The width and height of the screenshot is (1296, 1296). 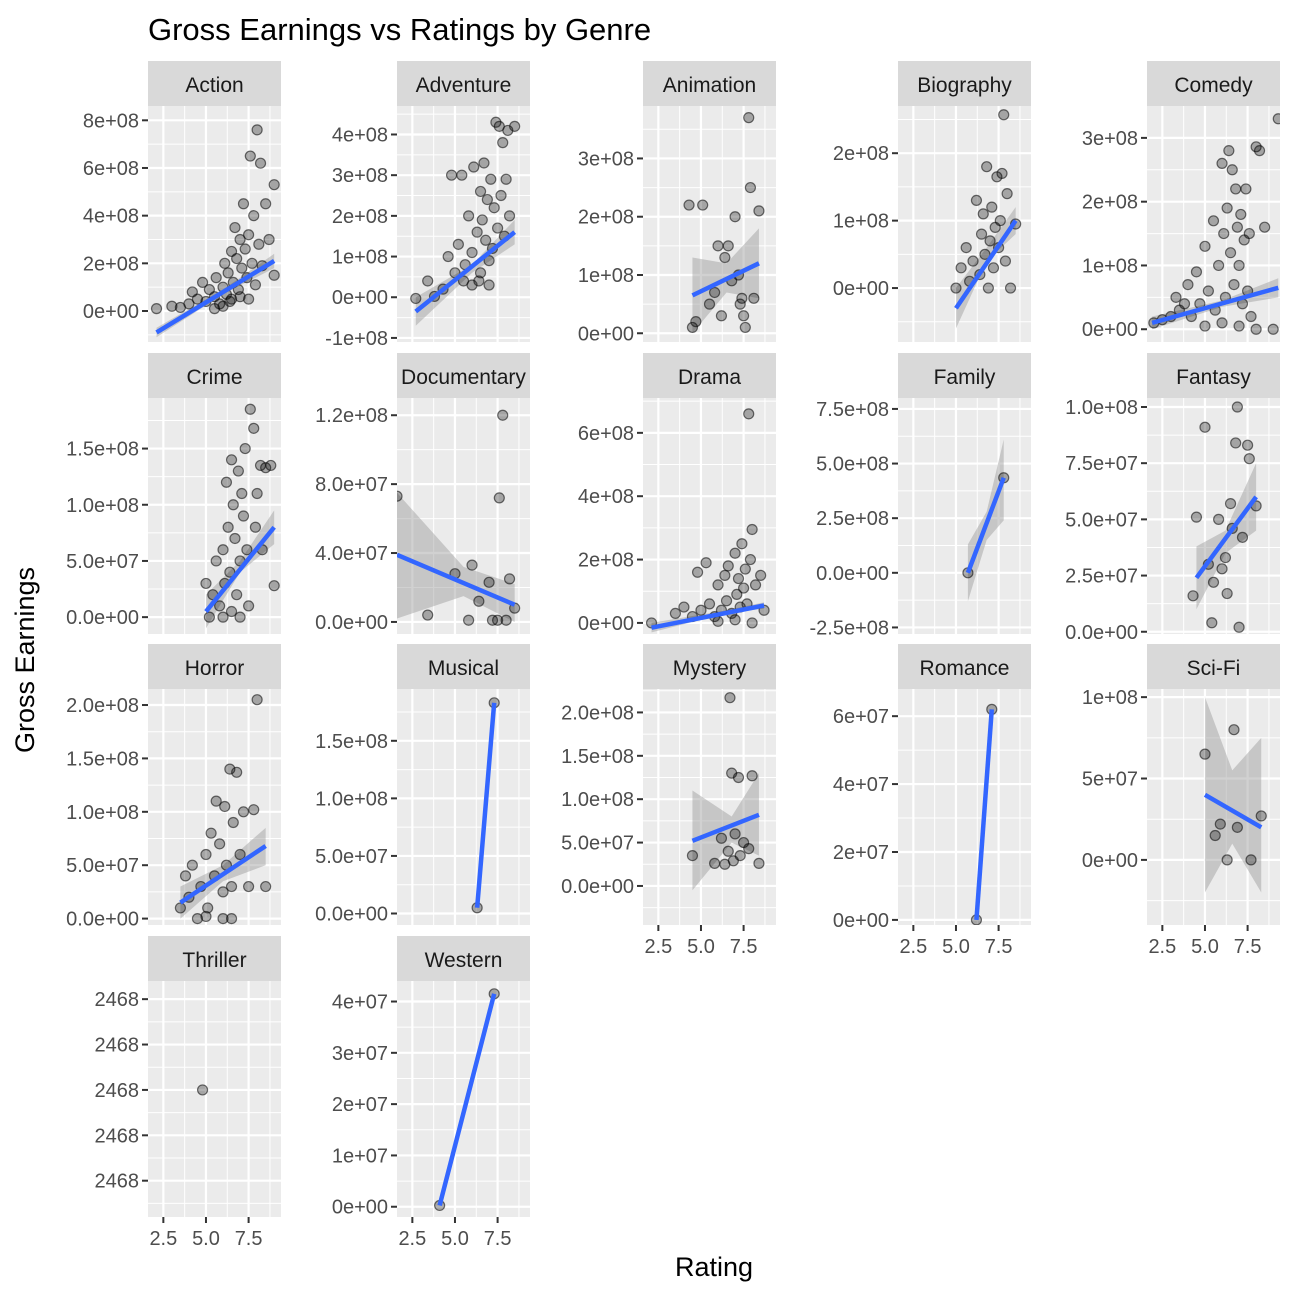 What do you see at coordinates (999, 947) in the screenshot?
I see `x-tick-label: 7.5` at bounding box center [999, 947].